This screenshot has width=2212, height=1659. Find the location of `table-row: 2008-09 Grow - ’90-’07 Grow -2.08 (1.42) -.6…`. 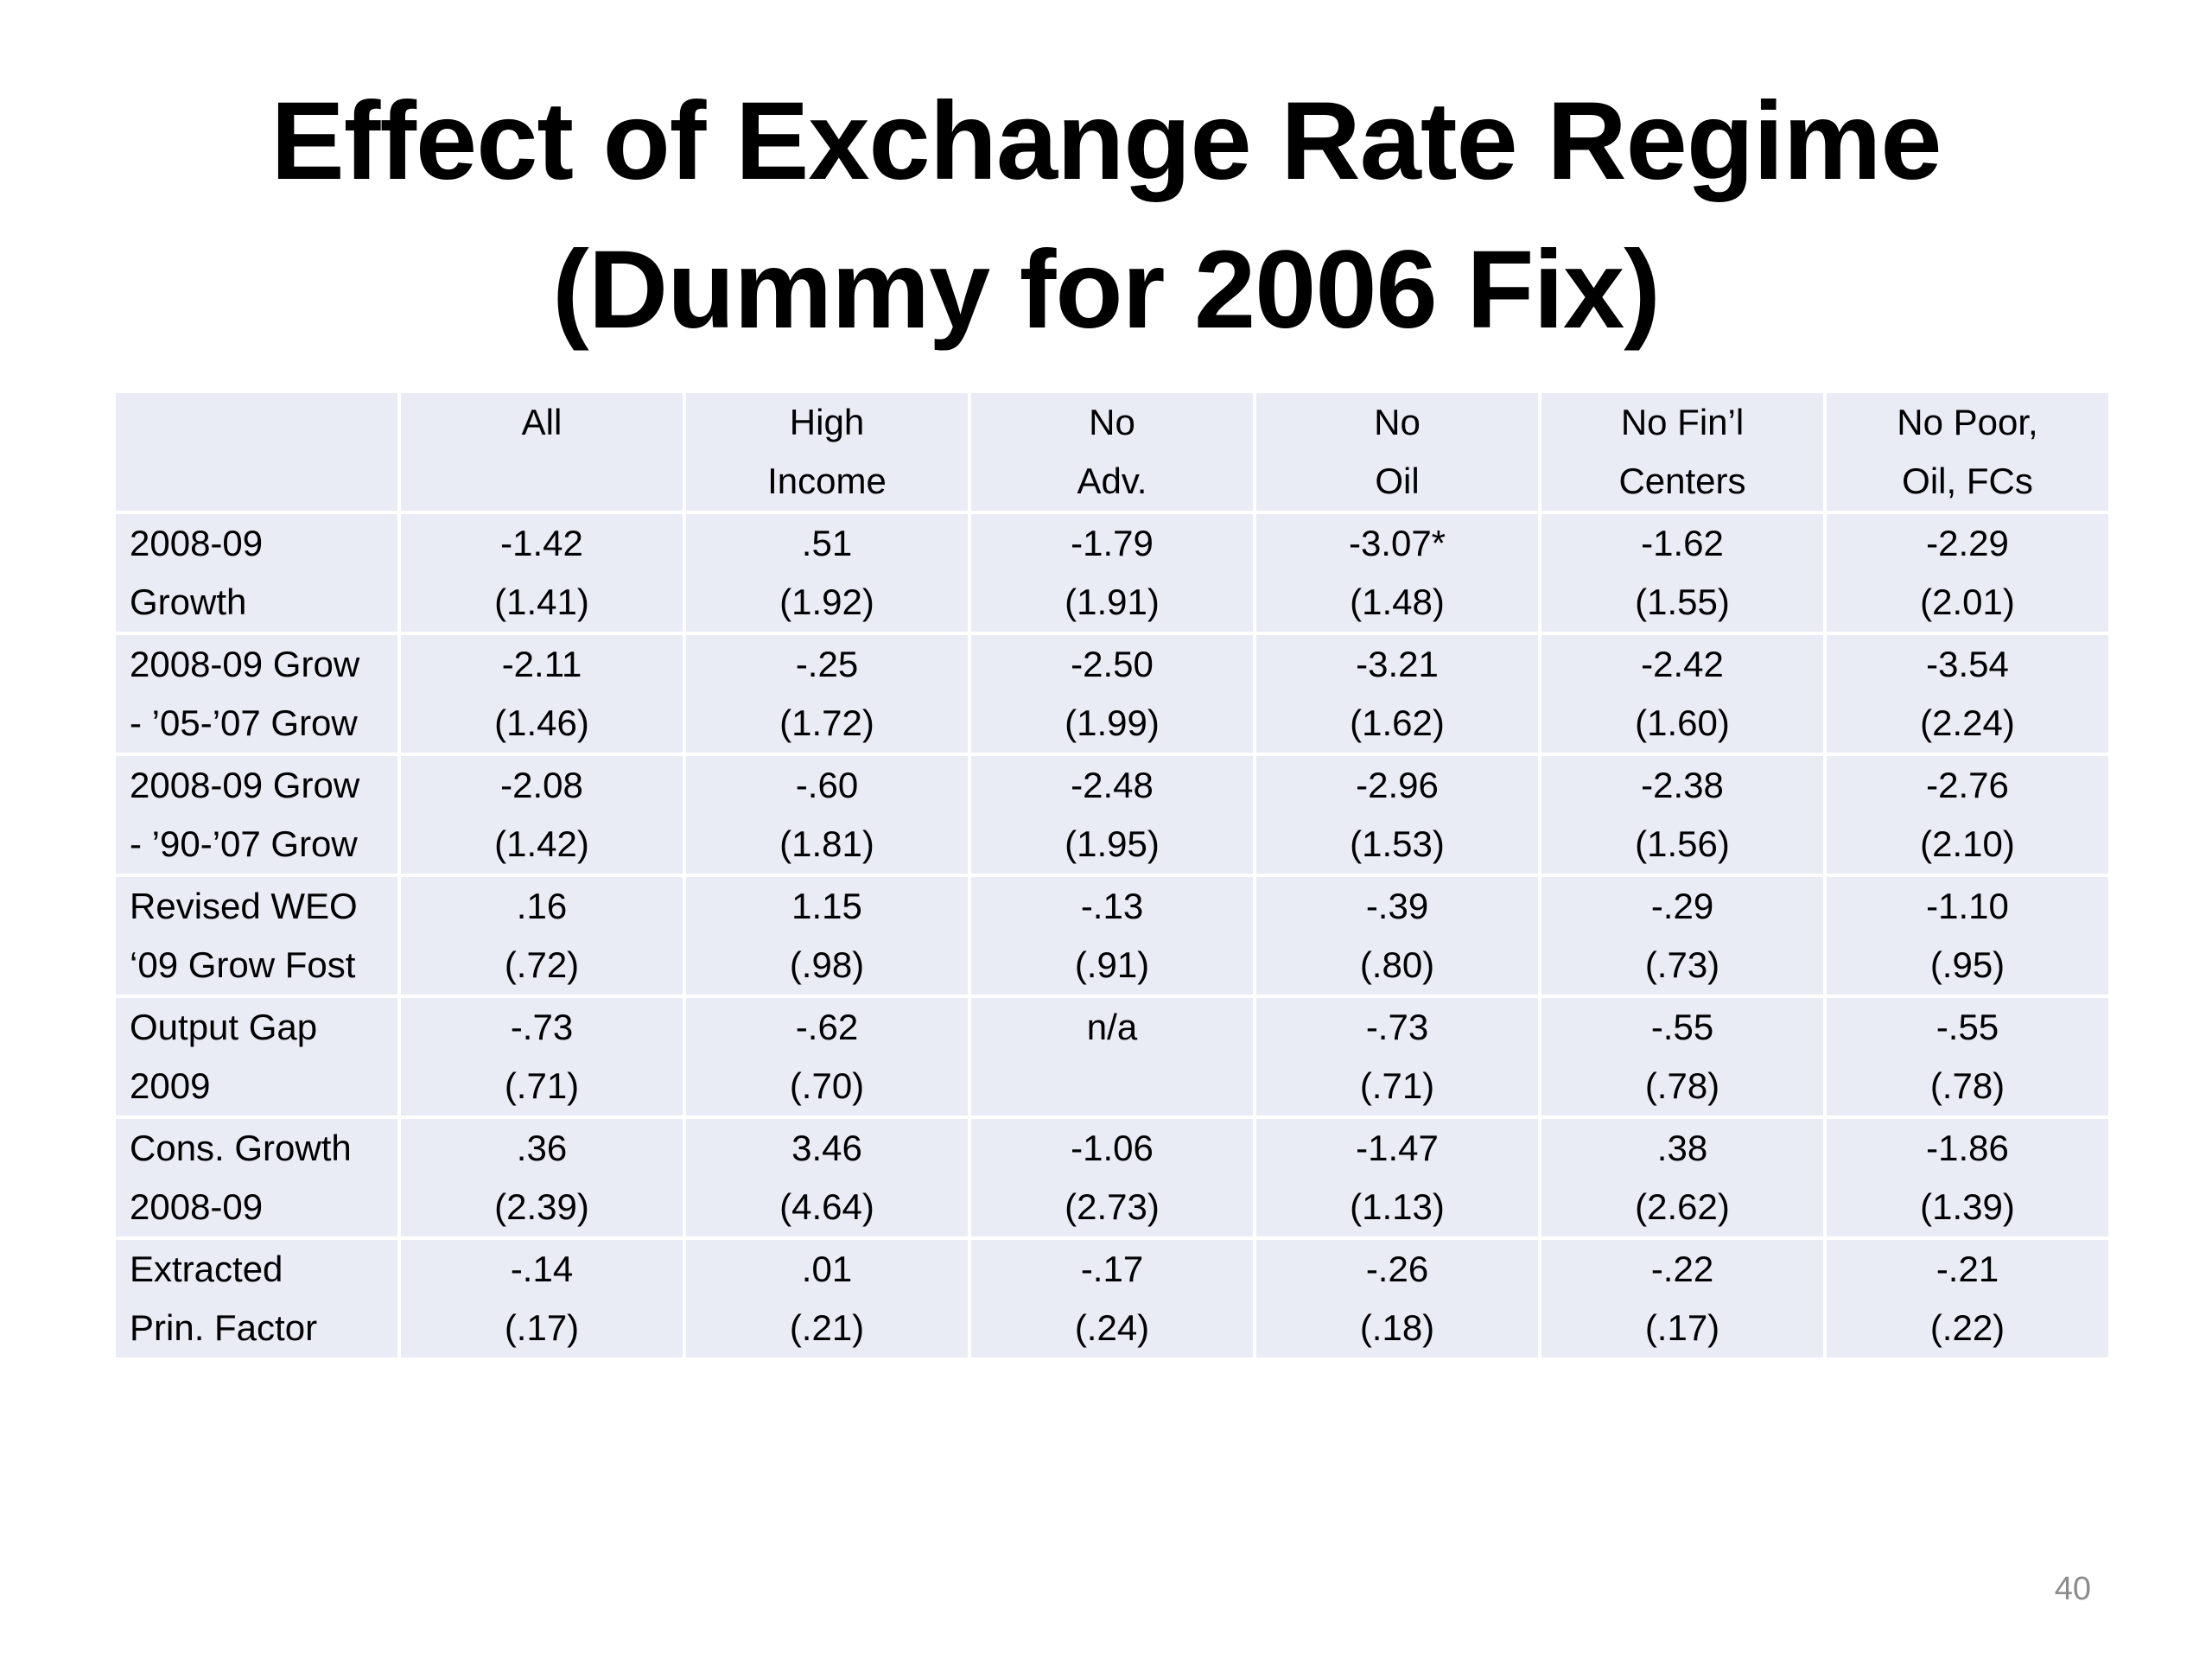

table-row: 2008-09 Grow - ’90-’07 Grow -2.08 (1.42) -.6… is located at coordinates (1112, 815).